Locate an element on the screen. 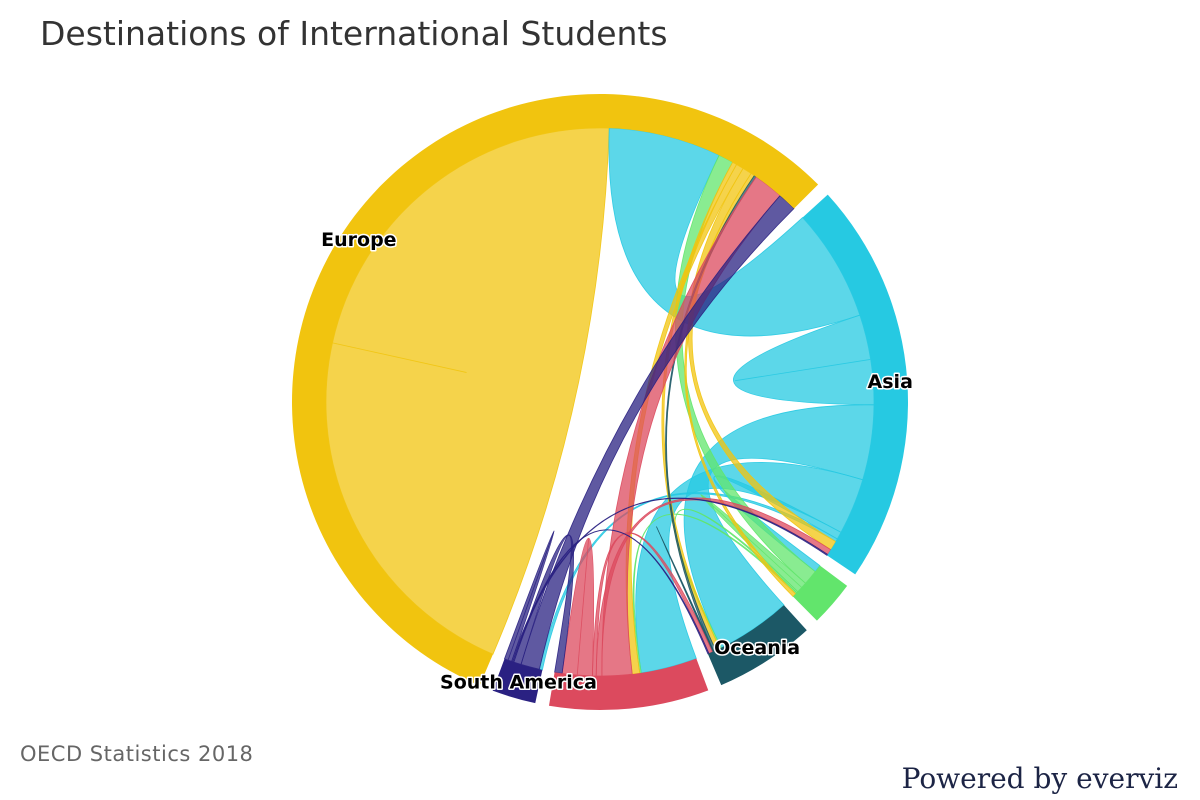 The image size is (1200, 800). node-oceania is located at coordinates (757, 645).